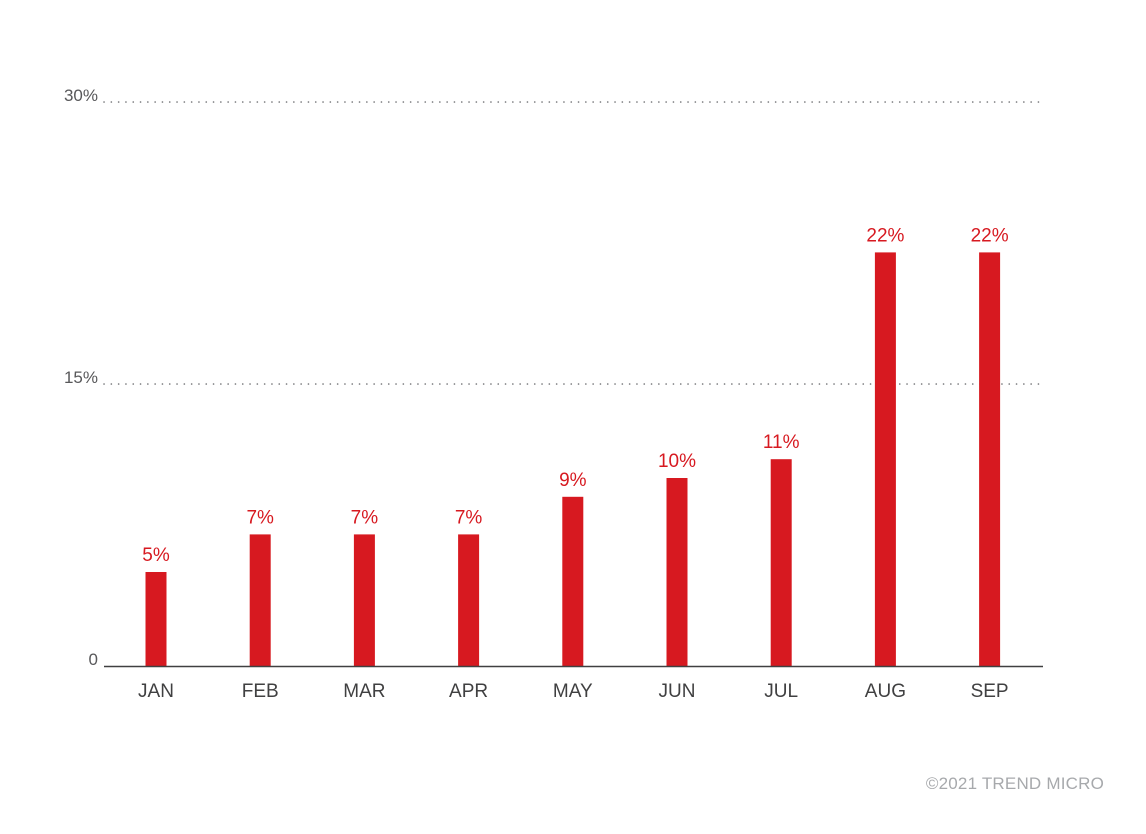  Describe the element at coordinates (1014, 783) in the screenshot. I see `copyright-credit: ©2021 TREND MICRO` at that location.